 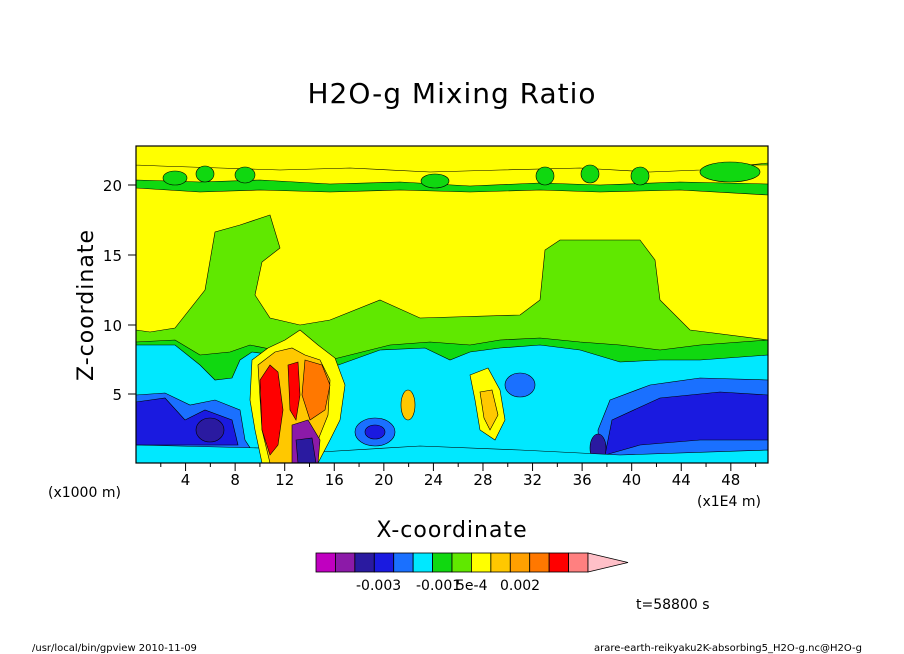 I want to click on y-tick-label: 5, so click(x=117, y=395).